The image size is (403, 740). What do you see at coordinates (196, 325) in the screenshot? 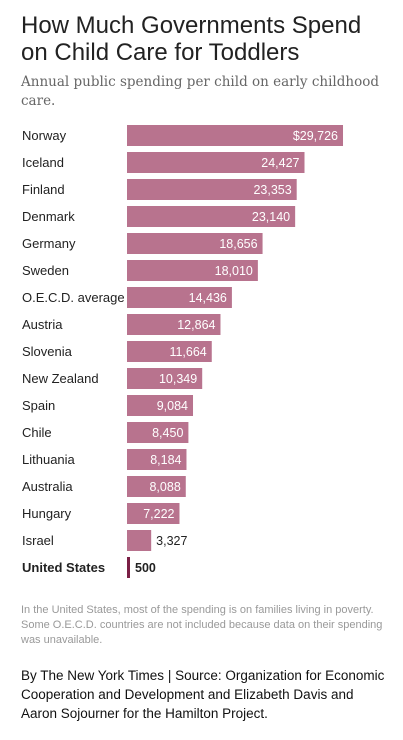
I see `value-label-austria: 12,864` at bounding box center [196, 325].